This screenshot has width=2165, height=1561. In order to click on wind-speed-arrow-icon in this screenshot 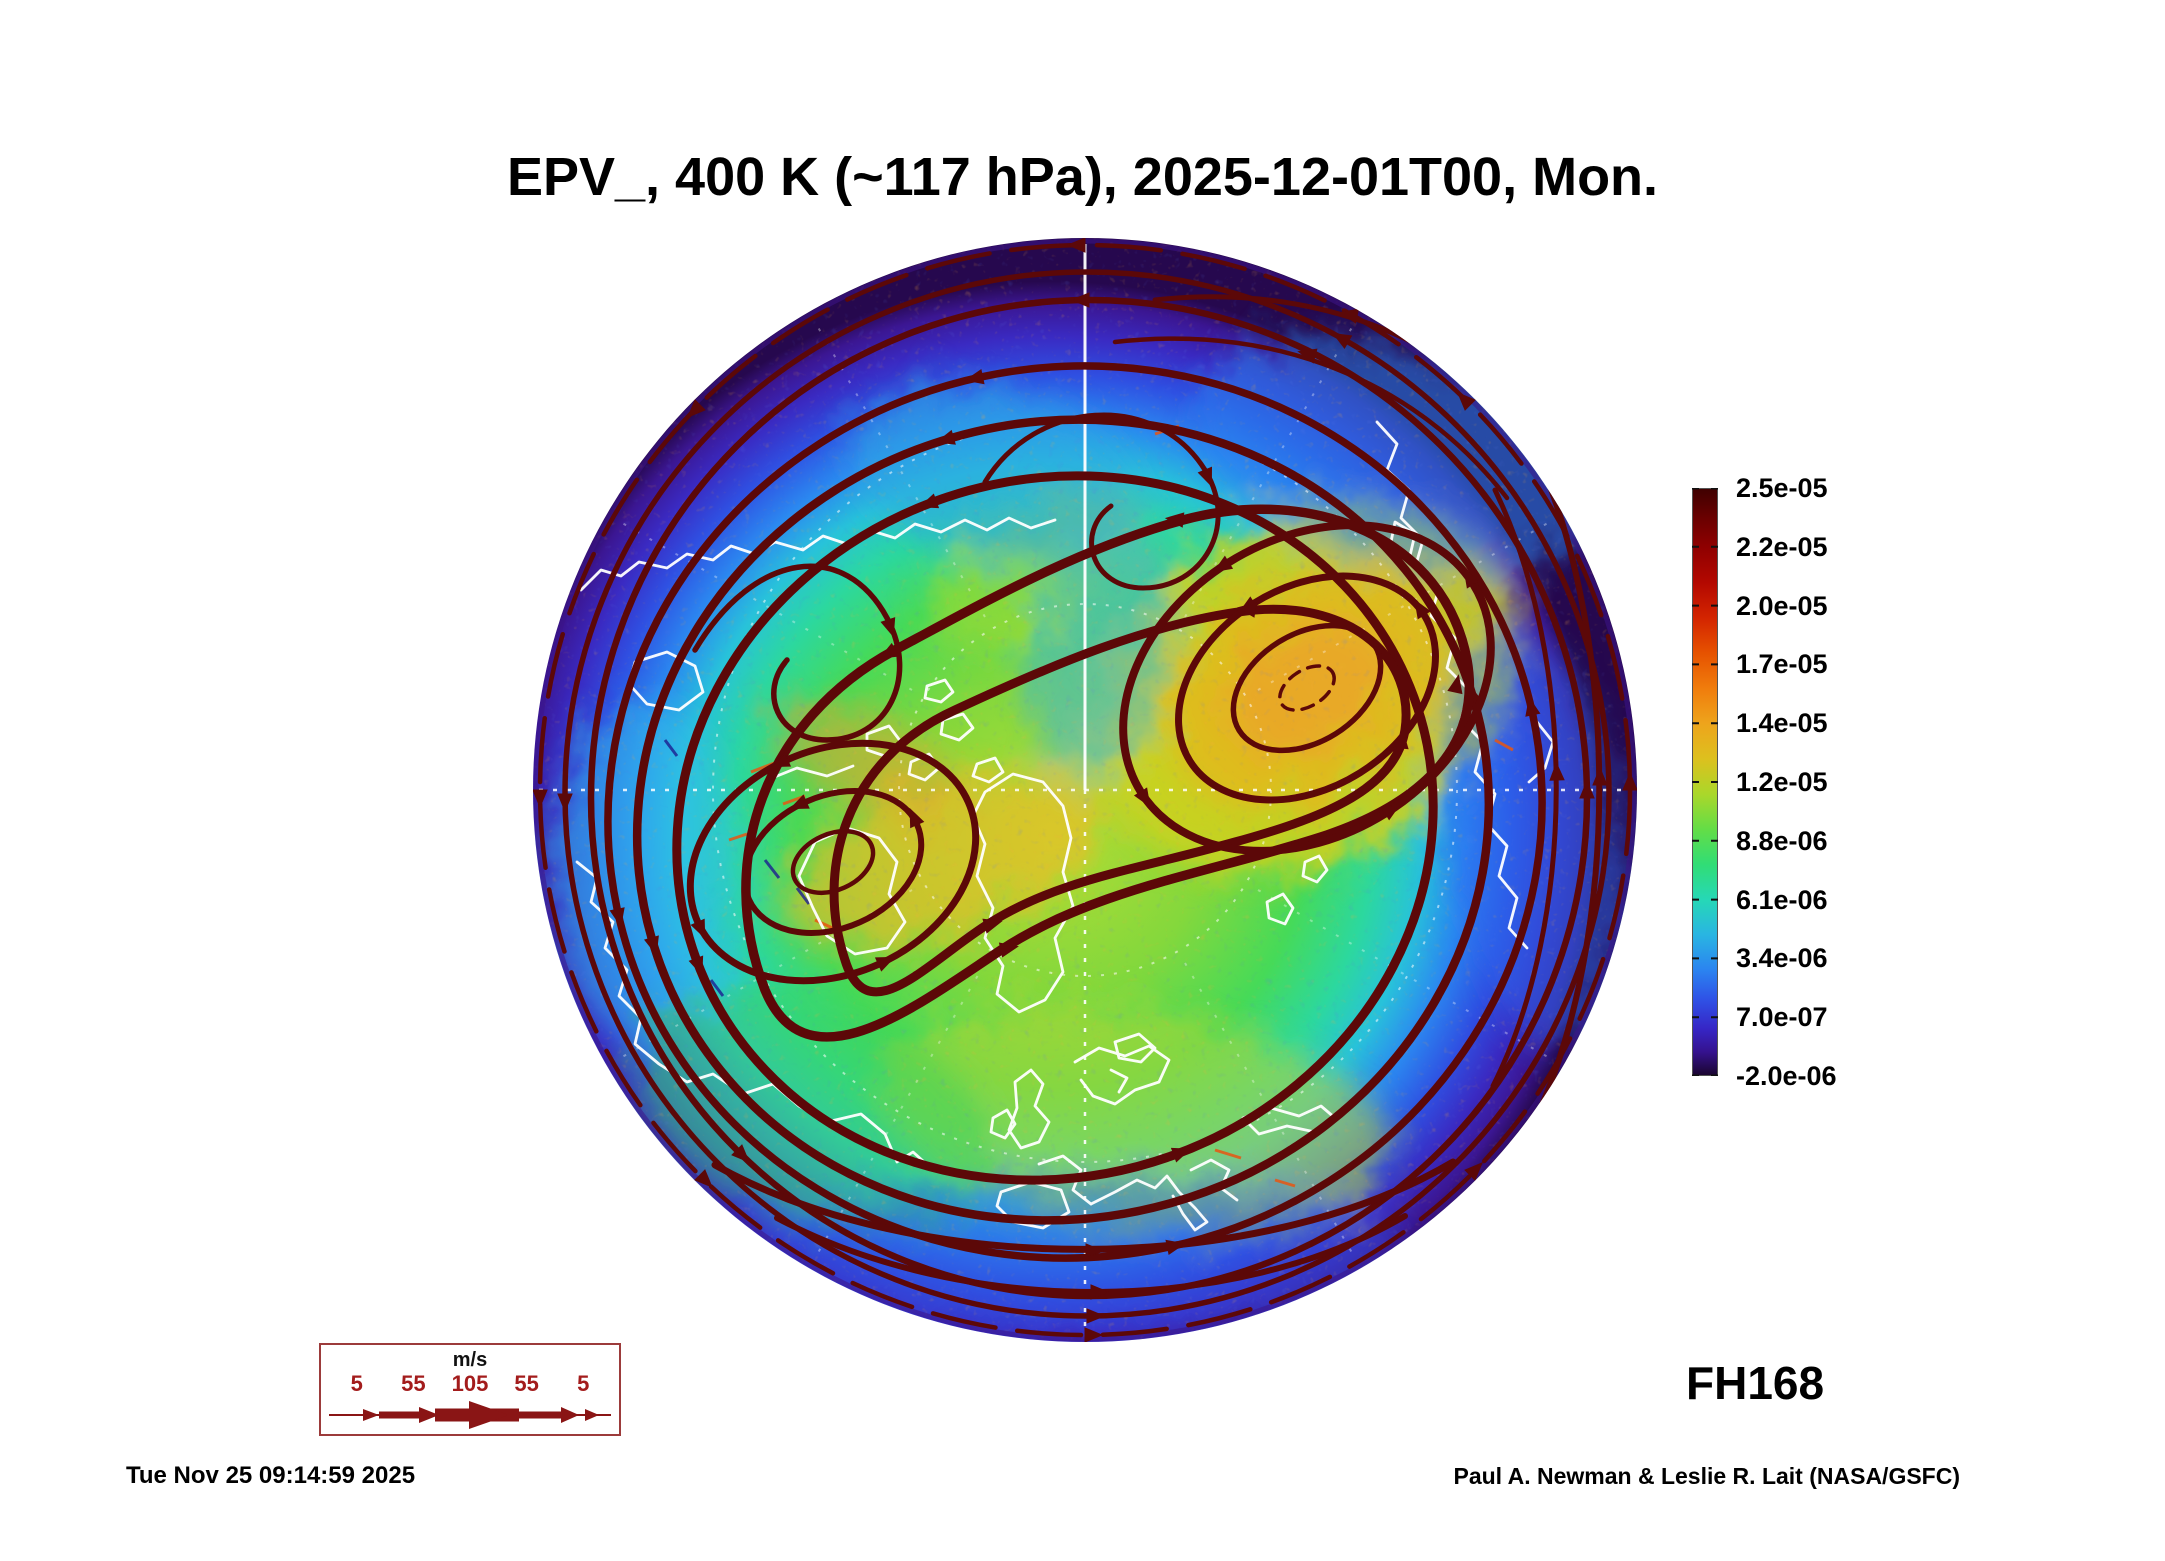, I will do `click(470, 1415)`.